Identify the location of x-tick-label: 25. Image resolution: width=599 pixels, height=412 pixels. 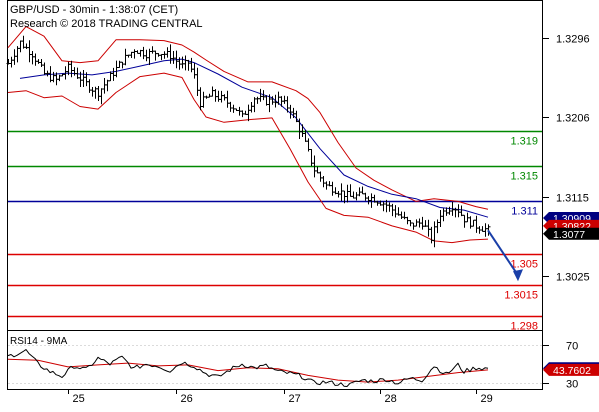
(79, 399).